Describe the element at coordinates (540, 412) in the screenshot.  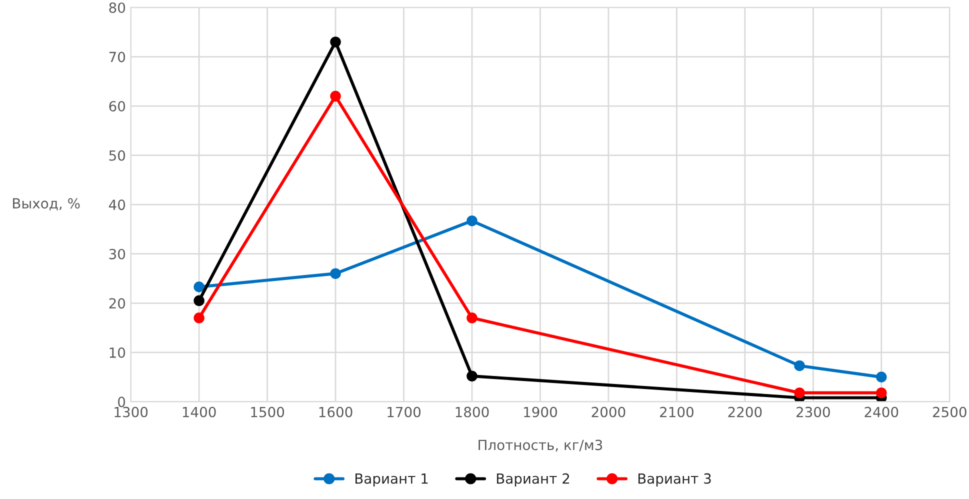
I see `x-tick-label: 1900` at that location.